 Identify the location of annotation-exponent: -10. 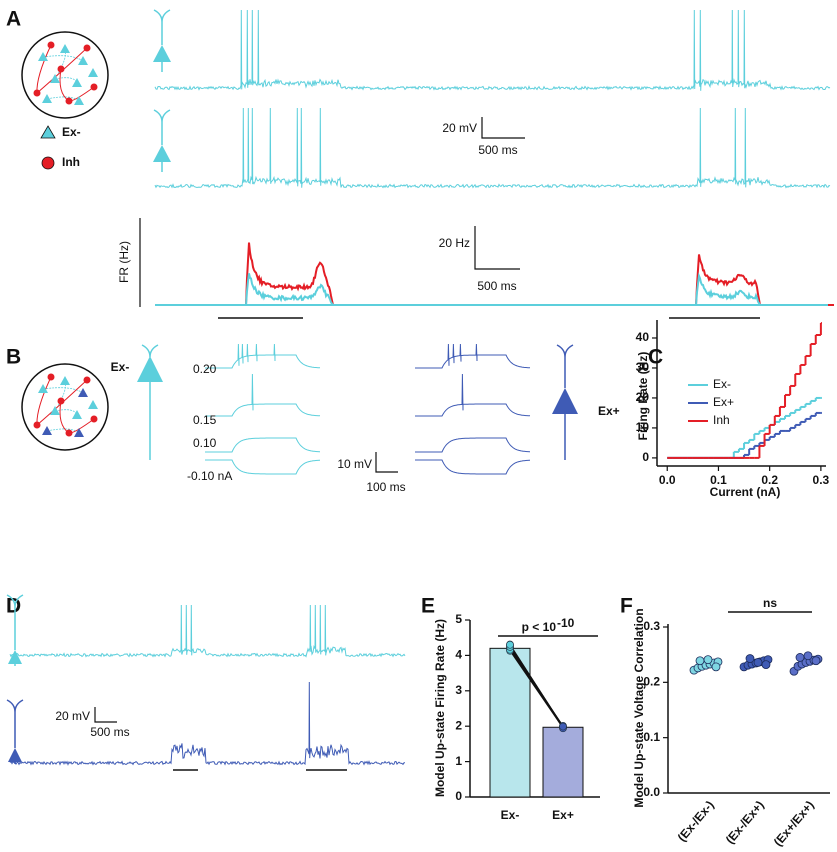
(566, 623).